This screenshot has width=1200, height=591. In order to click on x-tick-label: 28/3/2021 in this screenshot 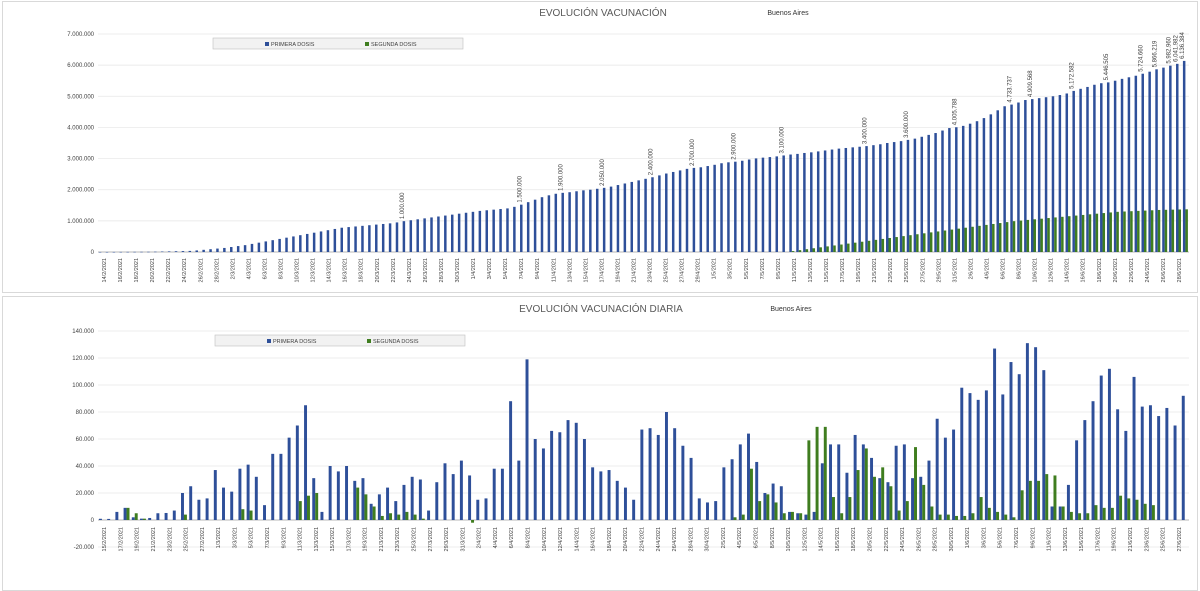, I will do `click(442, 270)`.